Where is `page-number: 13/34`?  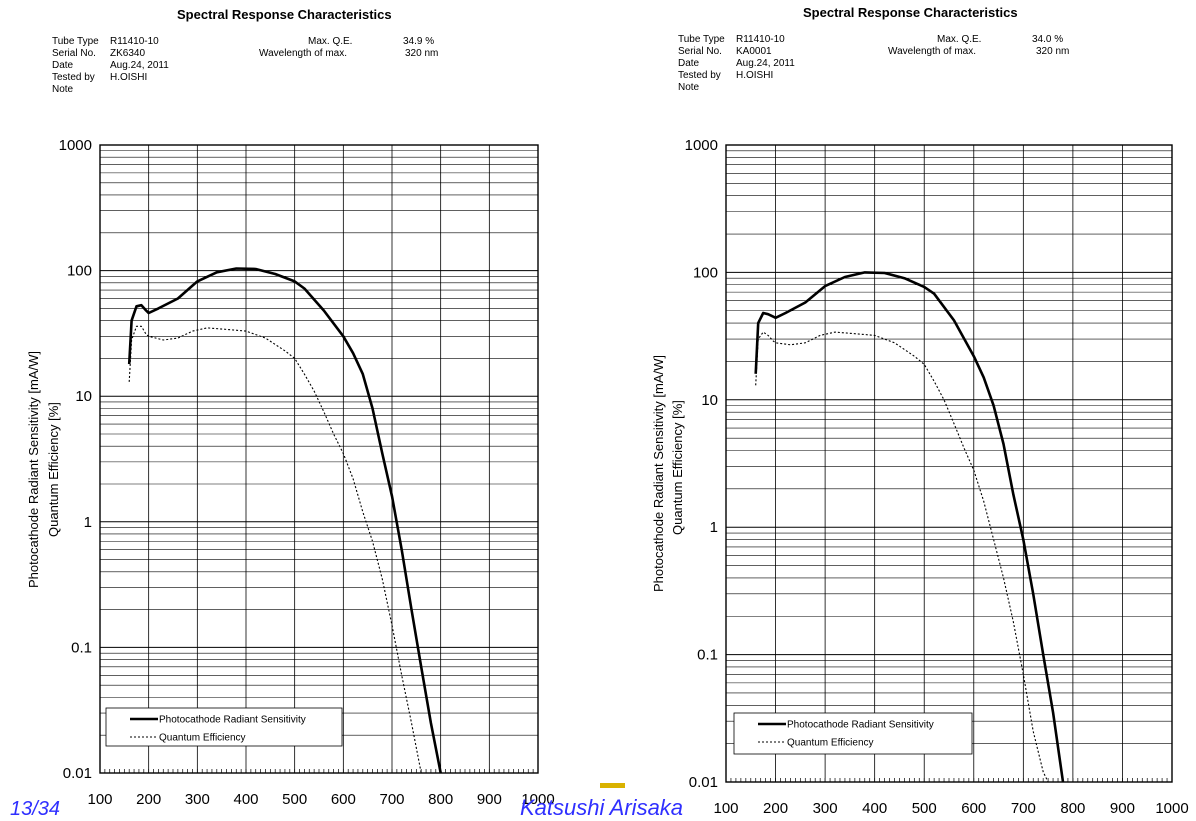 page-number: 13/34 is located at coordinates (35, 809).